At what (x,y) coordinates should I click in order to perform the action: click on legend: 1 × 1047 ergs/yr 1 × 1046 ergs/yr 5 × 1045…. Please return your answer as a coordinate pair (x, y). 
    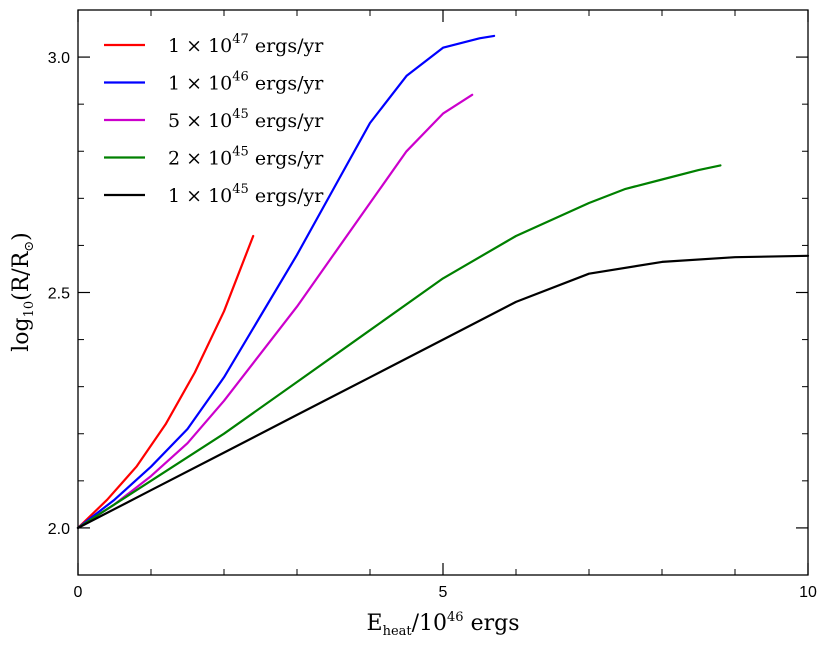
    Looking at the image, I should click on (214, 119).